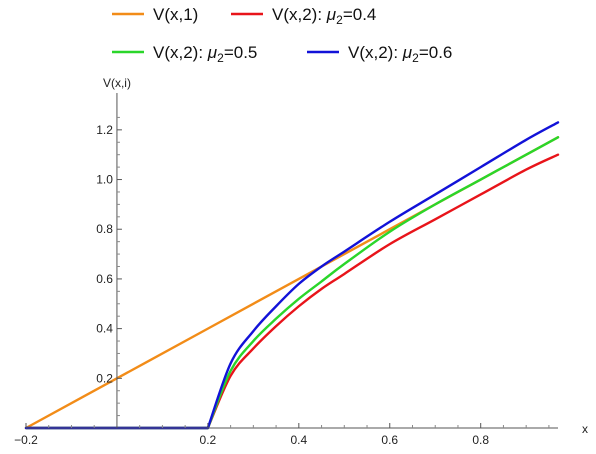 This screenshot has height=454, width=596. I want to click on x-tick-label: 0.2, so click(208, 440).